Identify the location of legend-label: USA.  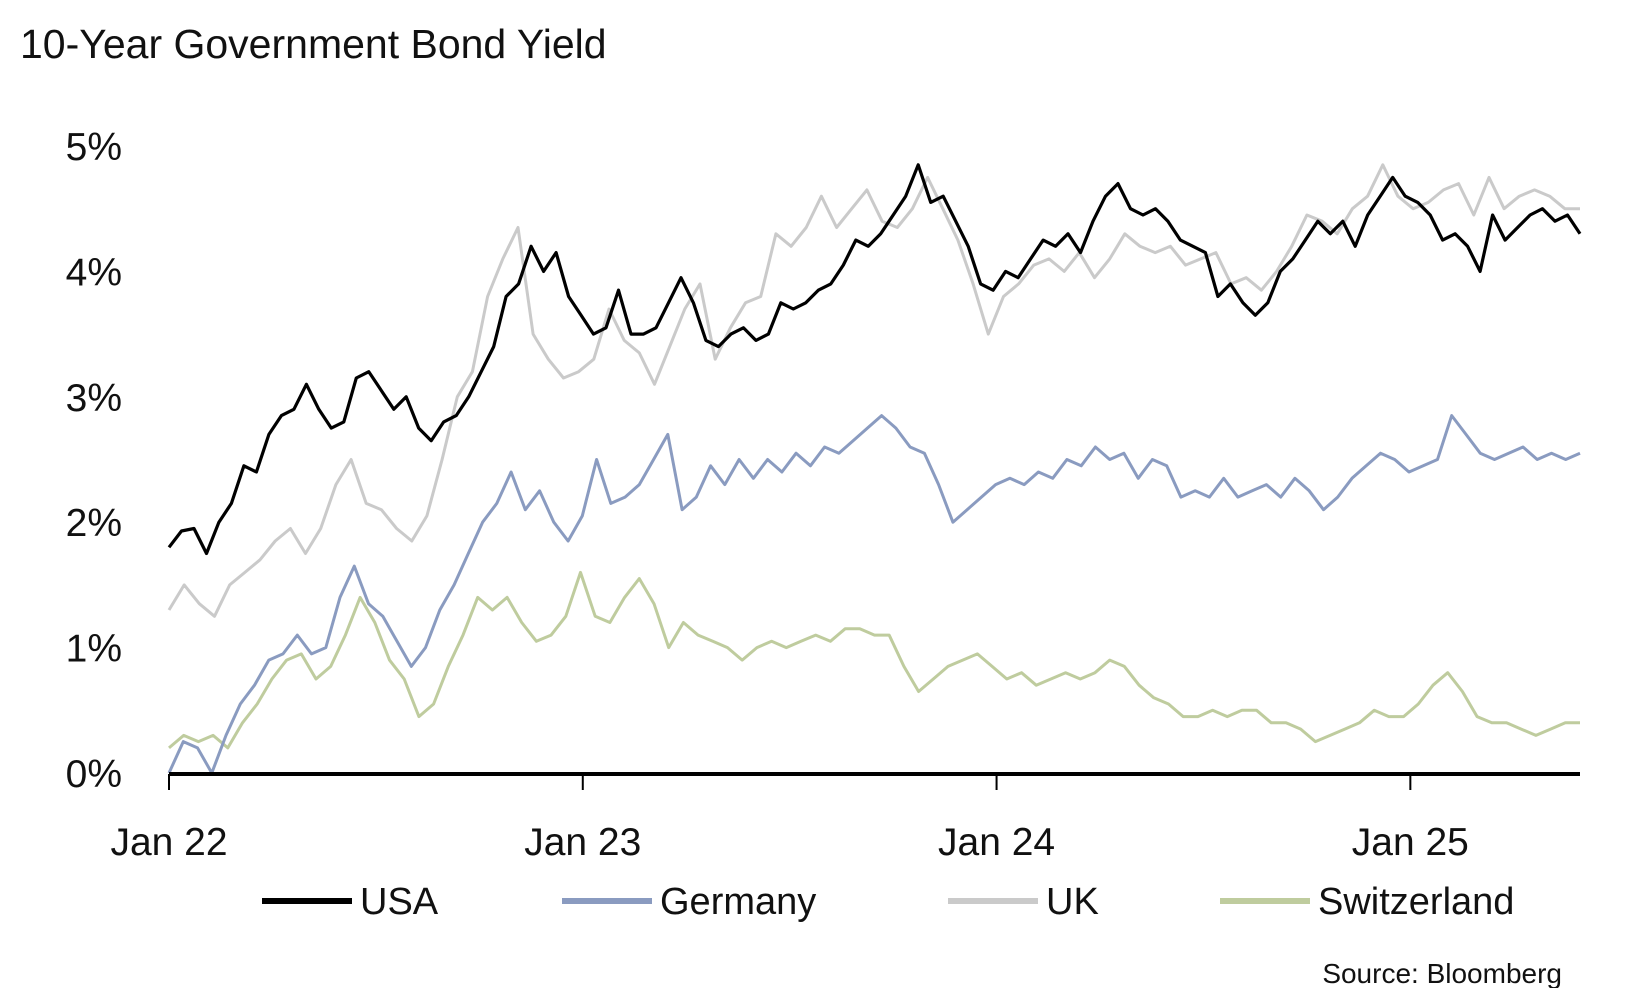
(399, 902).